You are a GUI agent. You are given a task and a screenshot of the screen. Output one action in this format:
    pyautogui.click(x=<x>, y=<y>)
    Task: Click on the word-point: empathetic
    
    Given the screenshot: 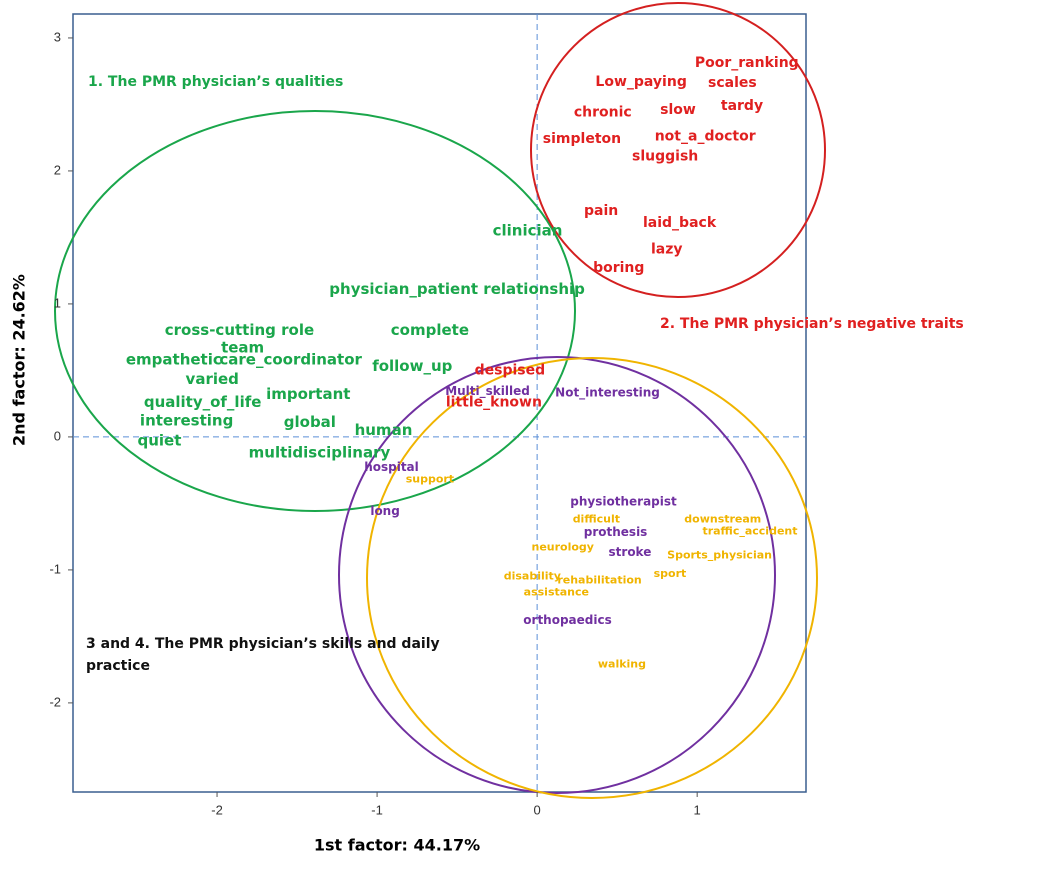 What is the action you would take?
    pyautogui.click(x=174, y=359)
    